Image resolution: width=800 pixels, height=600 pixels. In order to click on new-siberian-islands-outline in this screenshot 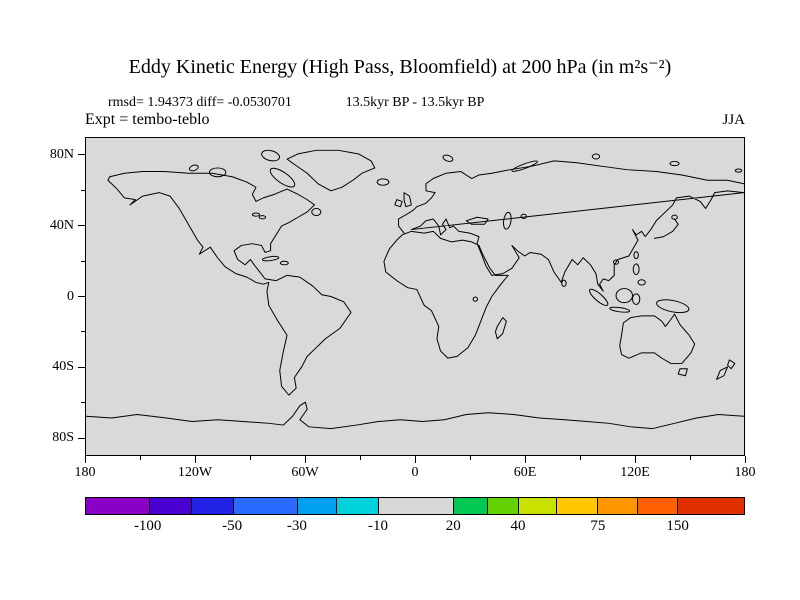, I will do `click(674, 163)`.